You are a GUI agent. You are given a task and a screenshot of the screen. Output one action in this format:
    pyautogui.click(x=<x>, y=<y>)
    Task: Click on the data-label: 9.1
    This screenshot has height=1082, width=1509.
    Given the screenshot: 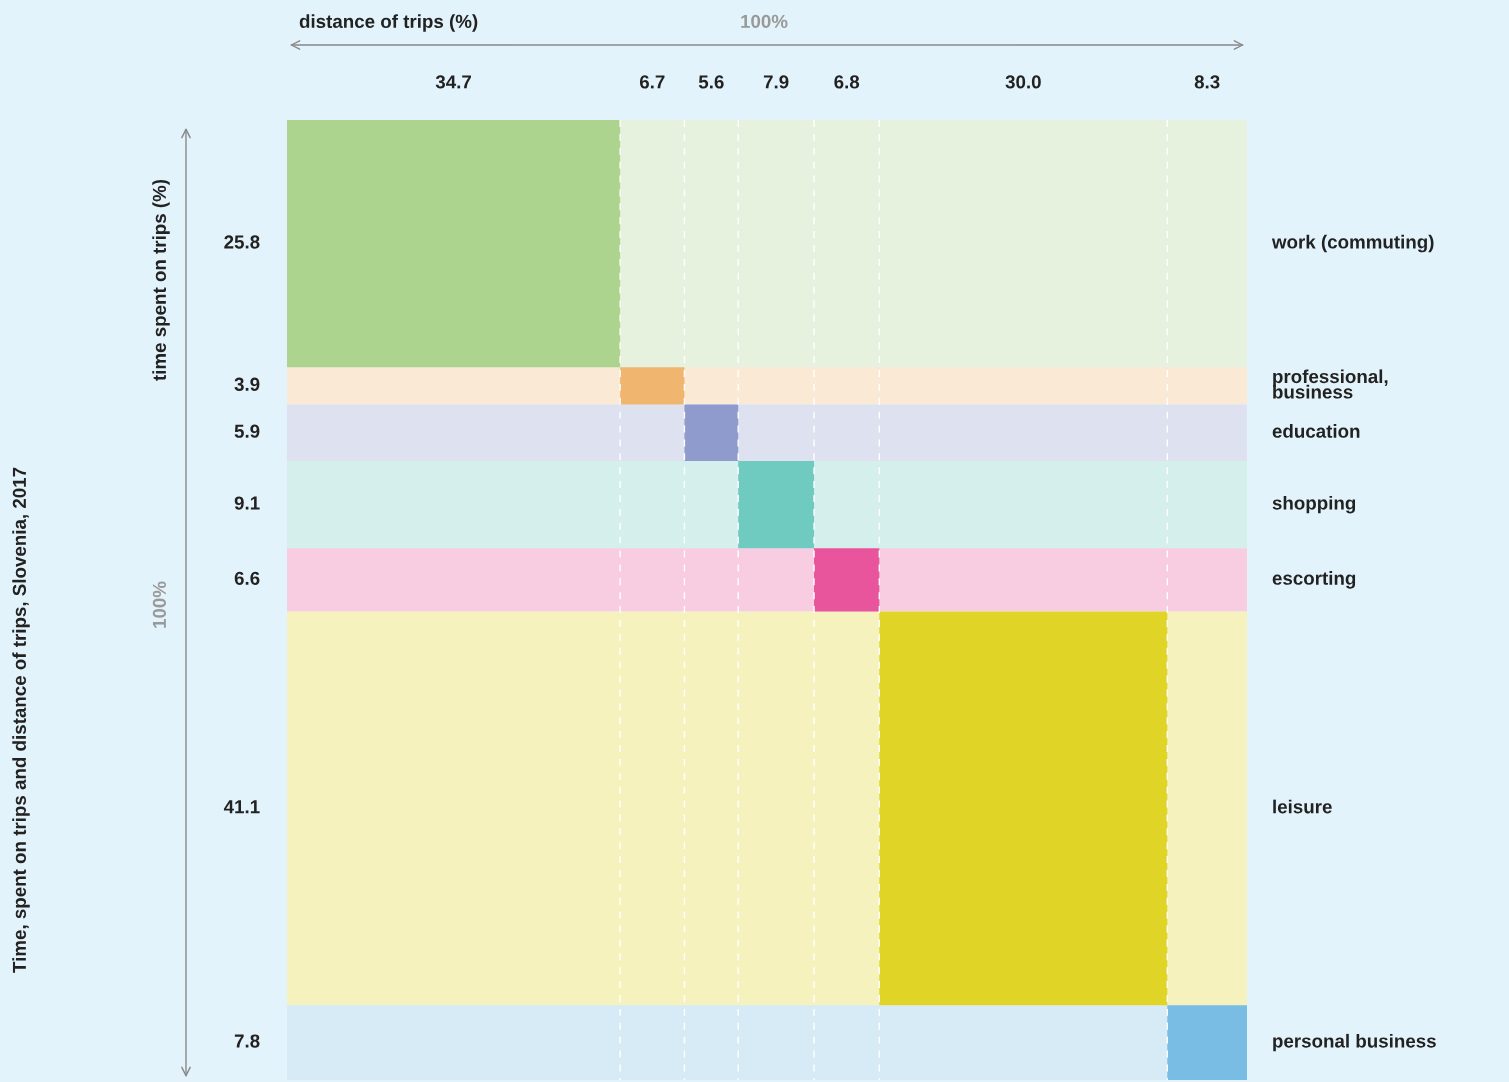 What is the action you would take?
    pyautogui.click(x=247, y=503)
    